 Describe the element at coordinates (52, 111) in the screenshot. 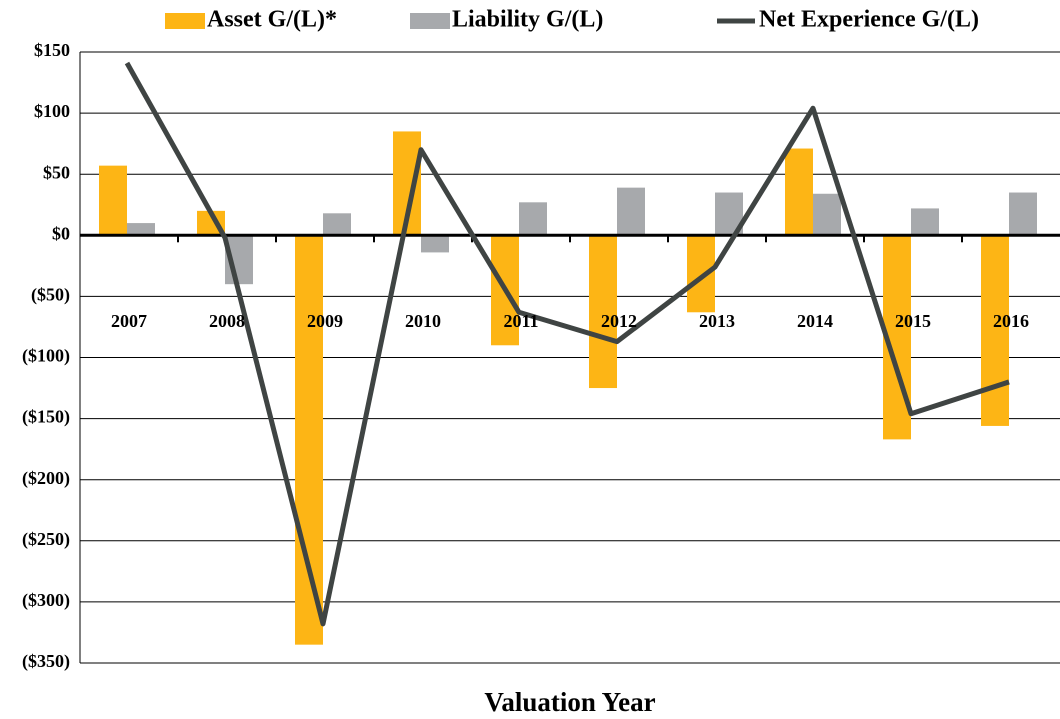

I see `y-tick-label: $100` at that location.